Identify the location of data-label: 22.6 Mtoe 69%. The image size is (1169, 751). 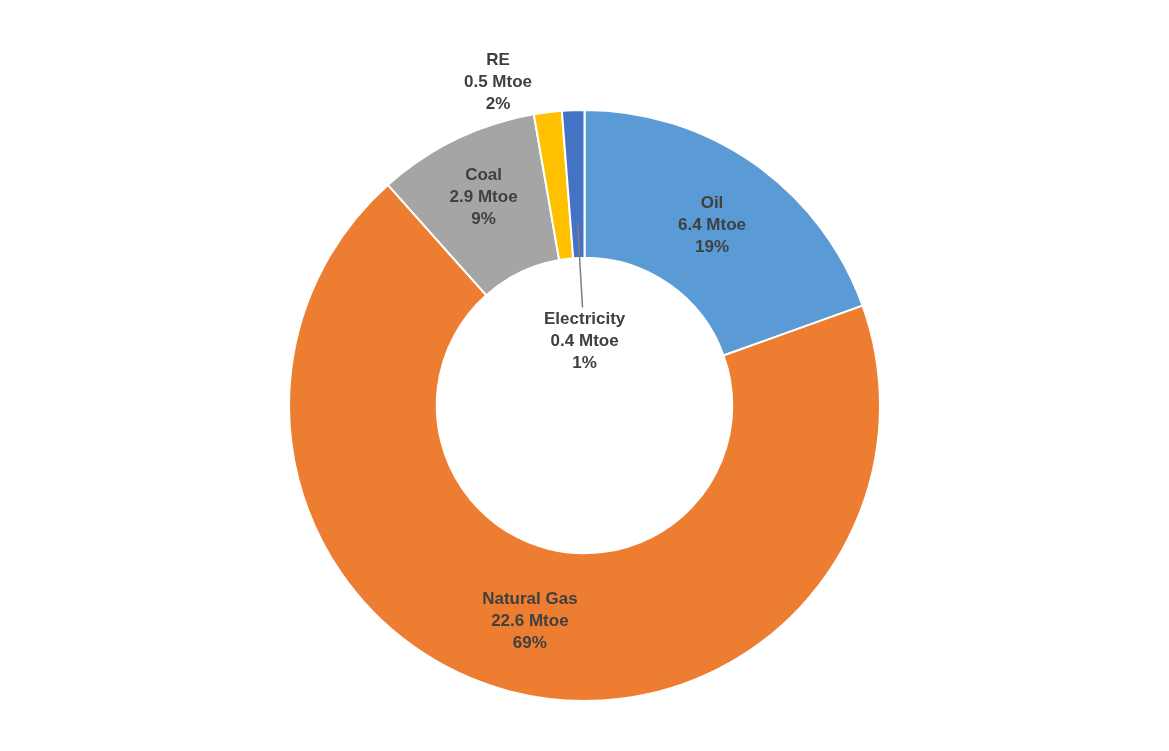
(530, 631).